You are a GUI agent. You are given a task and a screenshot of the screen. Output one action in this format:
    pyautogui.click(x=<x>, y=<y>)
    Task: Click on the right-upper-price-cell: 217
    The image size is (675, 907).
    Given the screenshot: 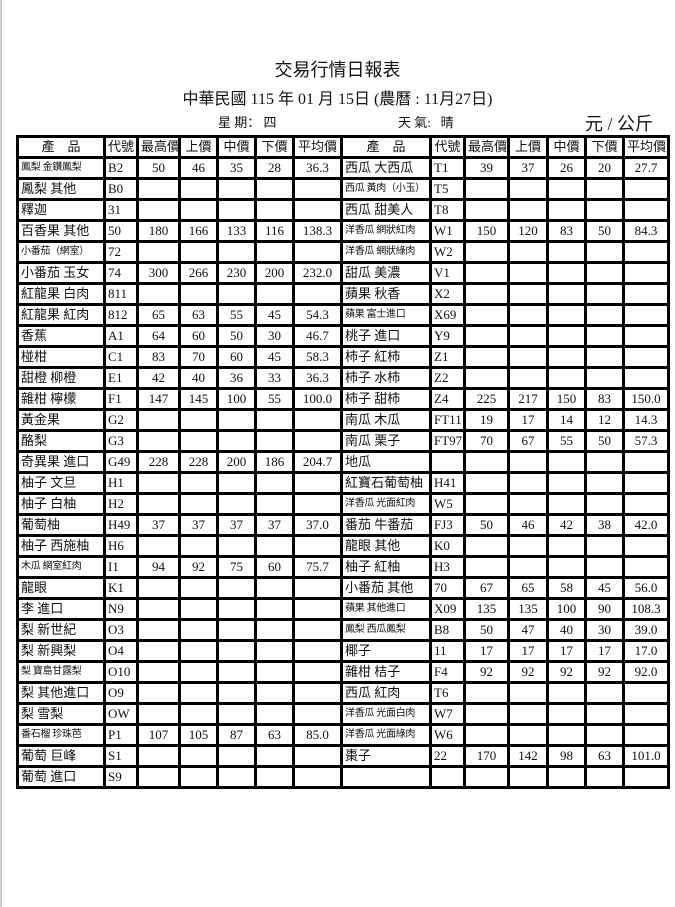 What is the action you would take?
    pyautogui.click(x=528, y=399)
    